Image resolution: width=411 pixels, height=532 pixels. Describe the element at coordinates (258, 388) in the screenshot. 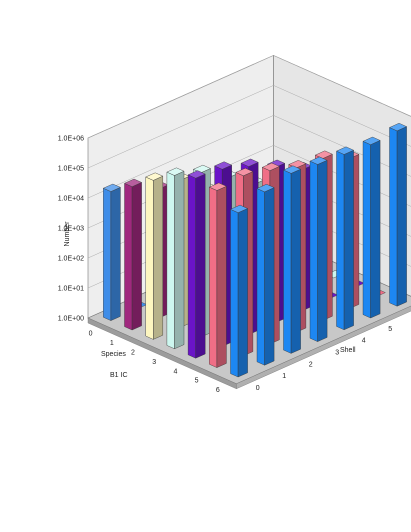

I see `shell-tick-label: 0` at that location.